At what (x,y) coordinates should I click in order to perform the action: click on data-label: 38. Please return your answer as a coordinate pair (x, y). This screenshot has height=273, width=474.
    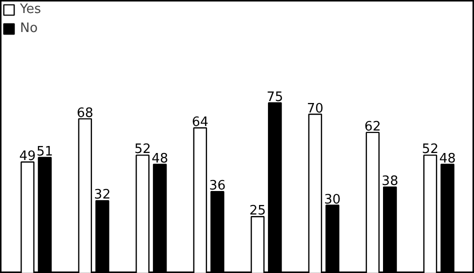
    Looking at the image, I should click on (390, 182).